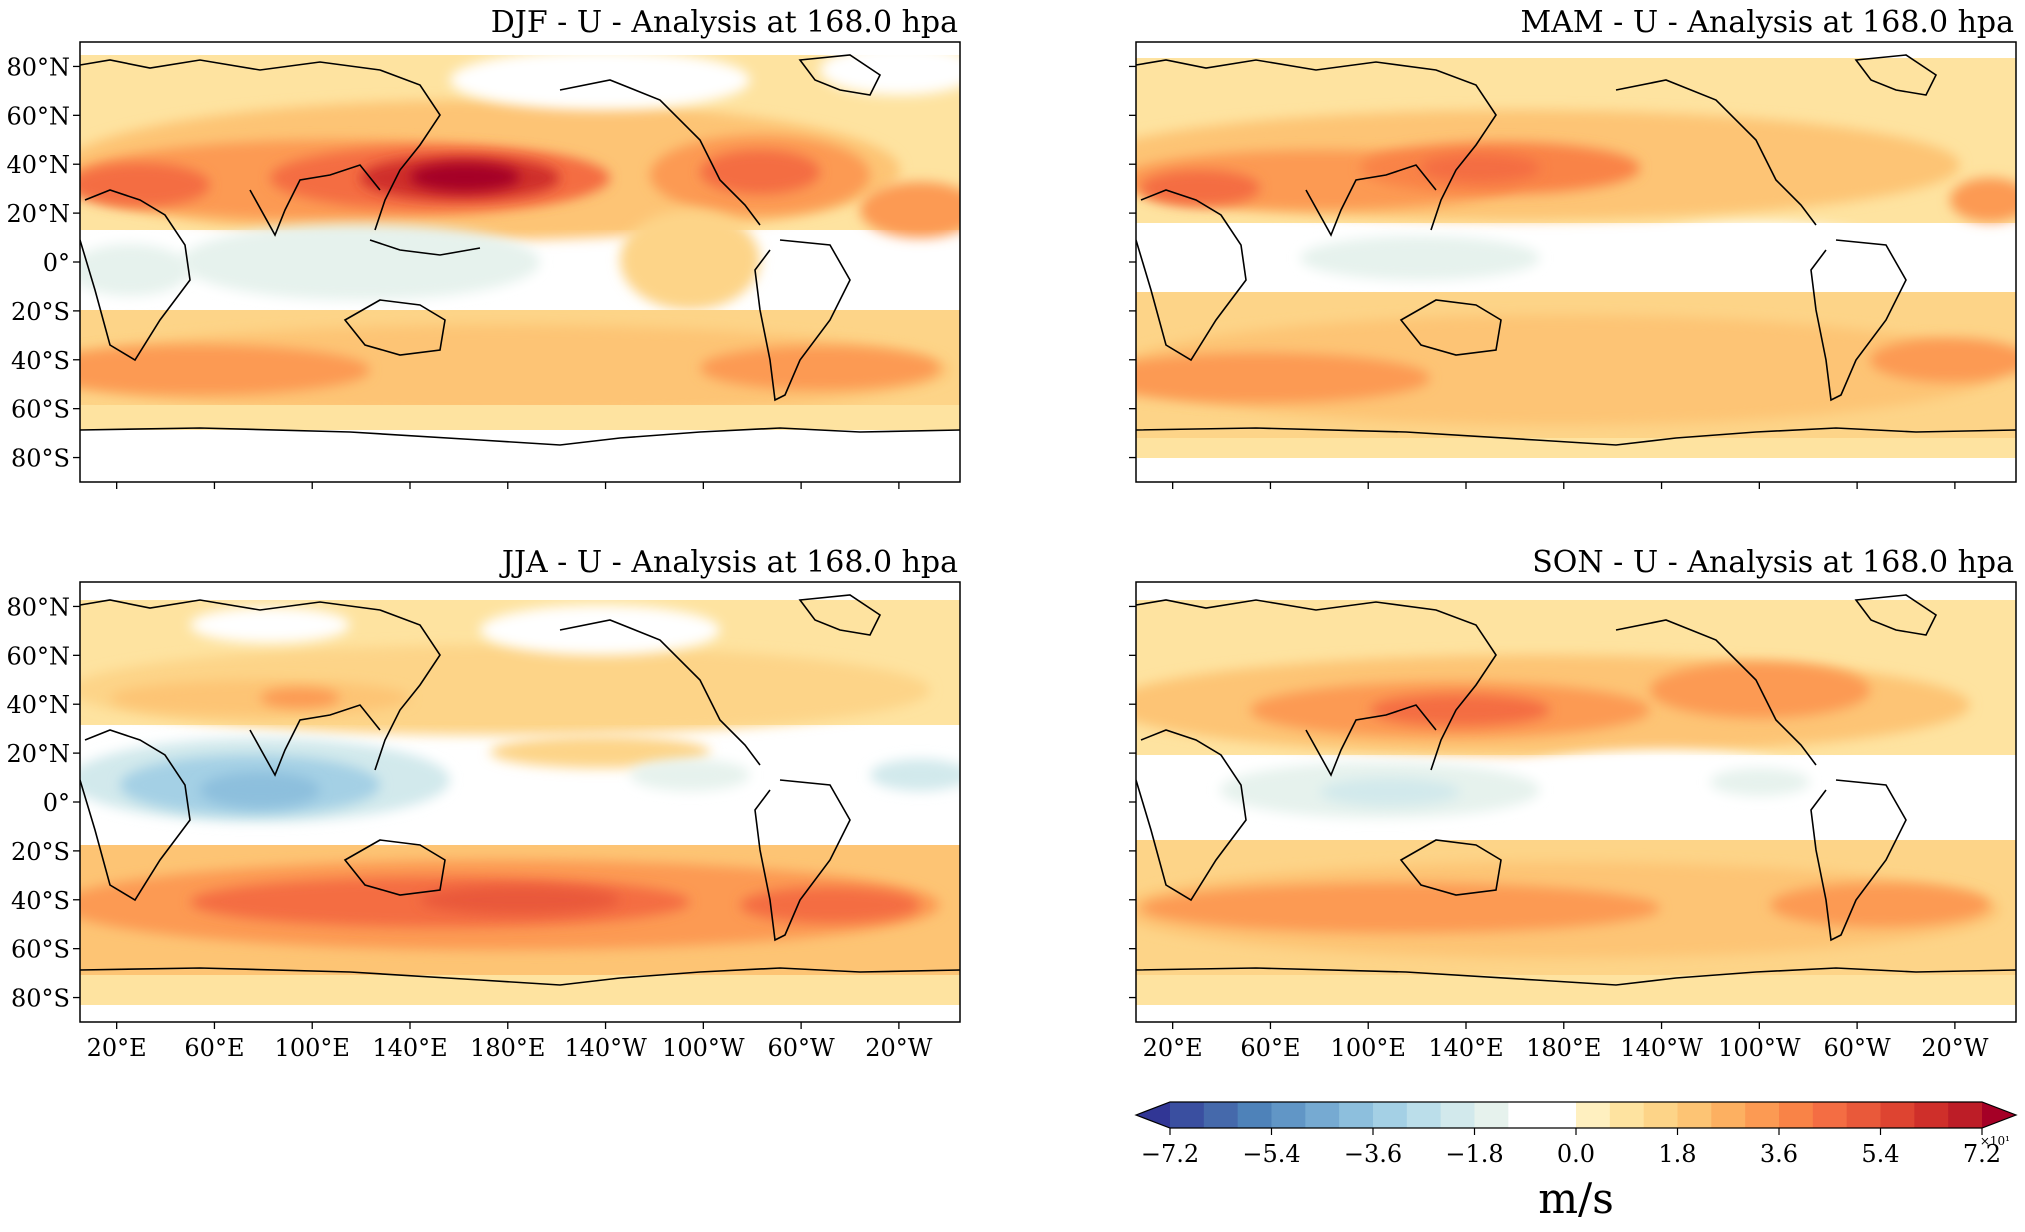 The image size is (2025, 1232). I want to click on colorbar-tick-label: 7.2, so click(1982, 1154).